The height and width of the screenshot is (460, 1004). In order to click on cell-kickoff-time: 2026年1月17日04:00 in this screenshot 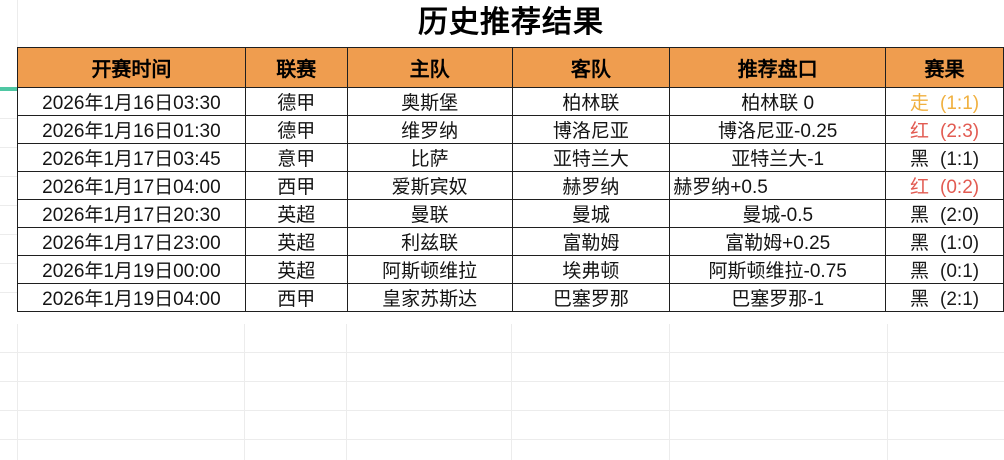, I will do `click(131, 185)`.